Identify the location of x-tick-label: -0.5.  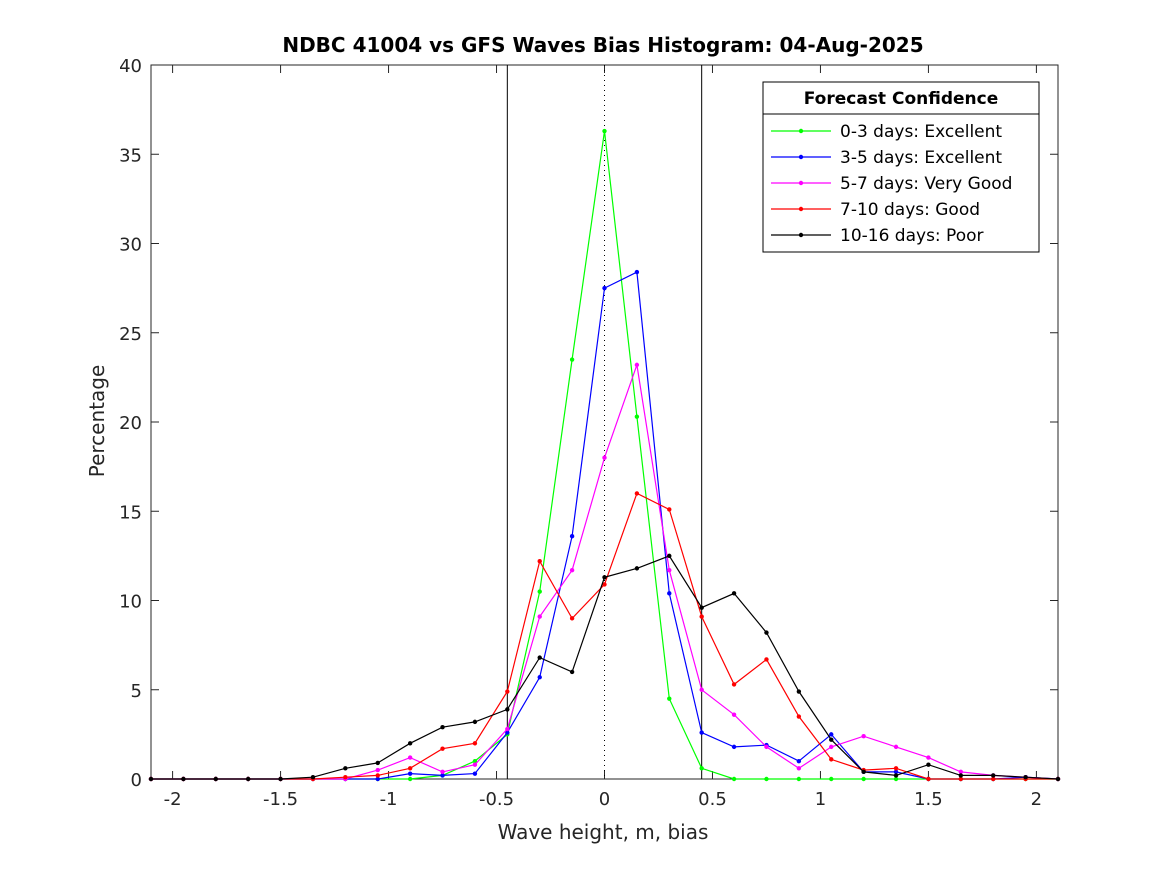
(496, 799).